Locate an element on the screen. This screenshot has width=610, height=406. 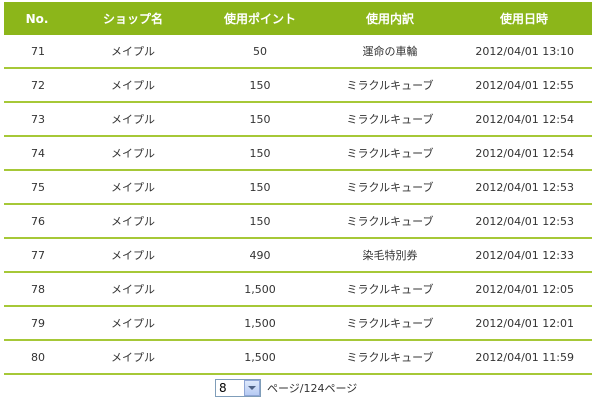
table-row: 79 メイプル 1,500 ミラクルキューブ 2012/04/01 12:01 is located at coordinates (298, 323).